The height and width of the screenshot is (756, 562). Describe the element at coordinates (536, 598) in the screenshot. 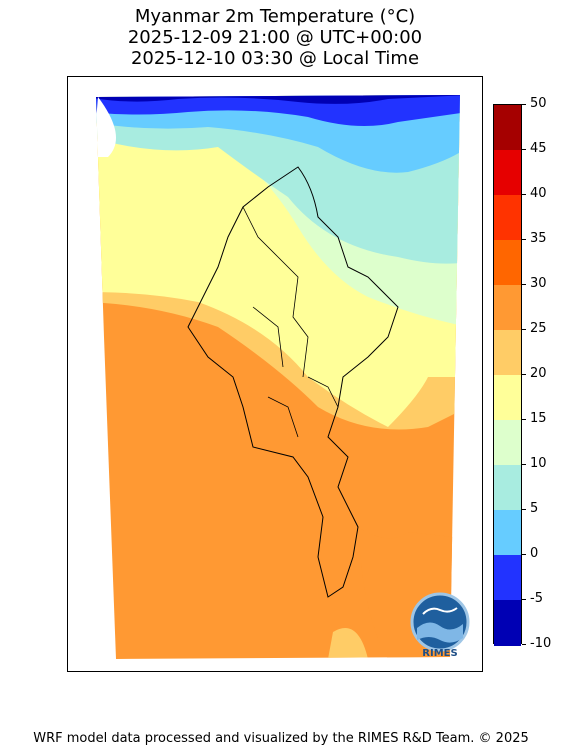

I see `colorbar-tick-label: -5` at that location.